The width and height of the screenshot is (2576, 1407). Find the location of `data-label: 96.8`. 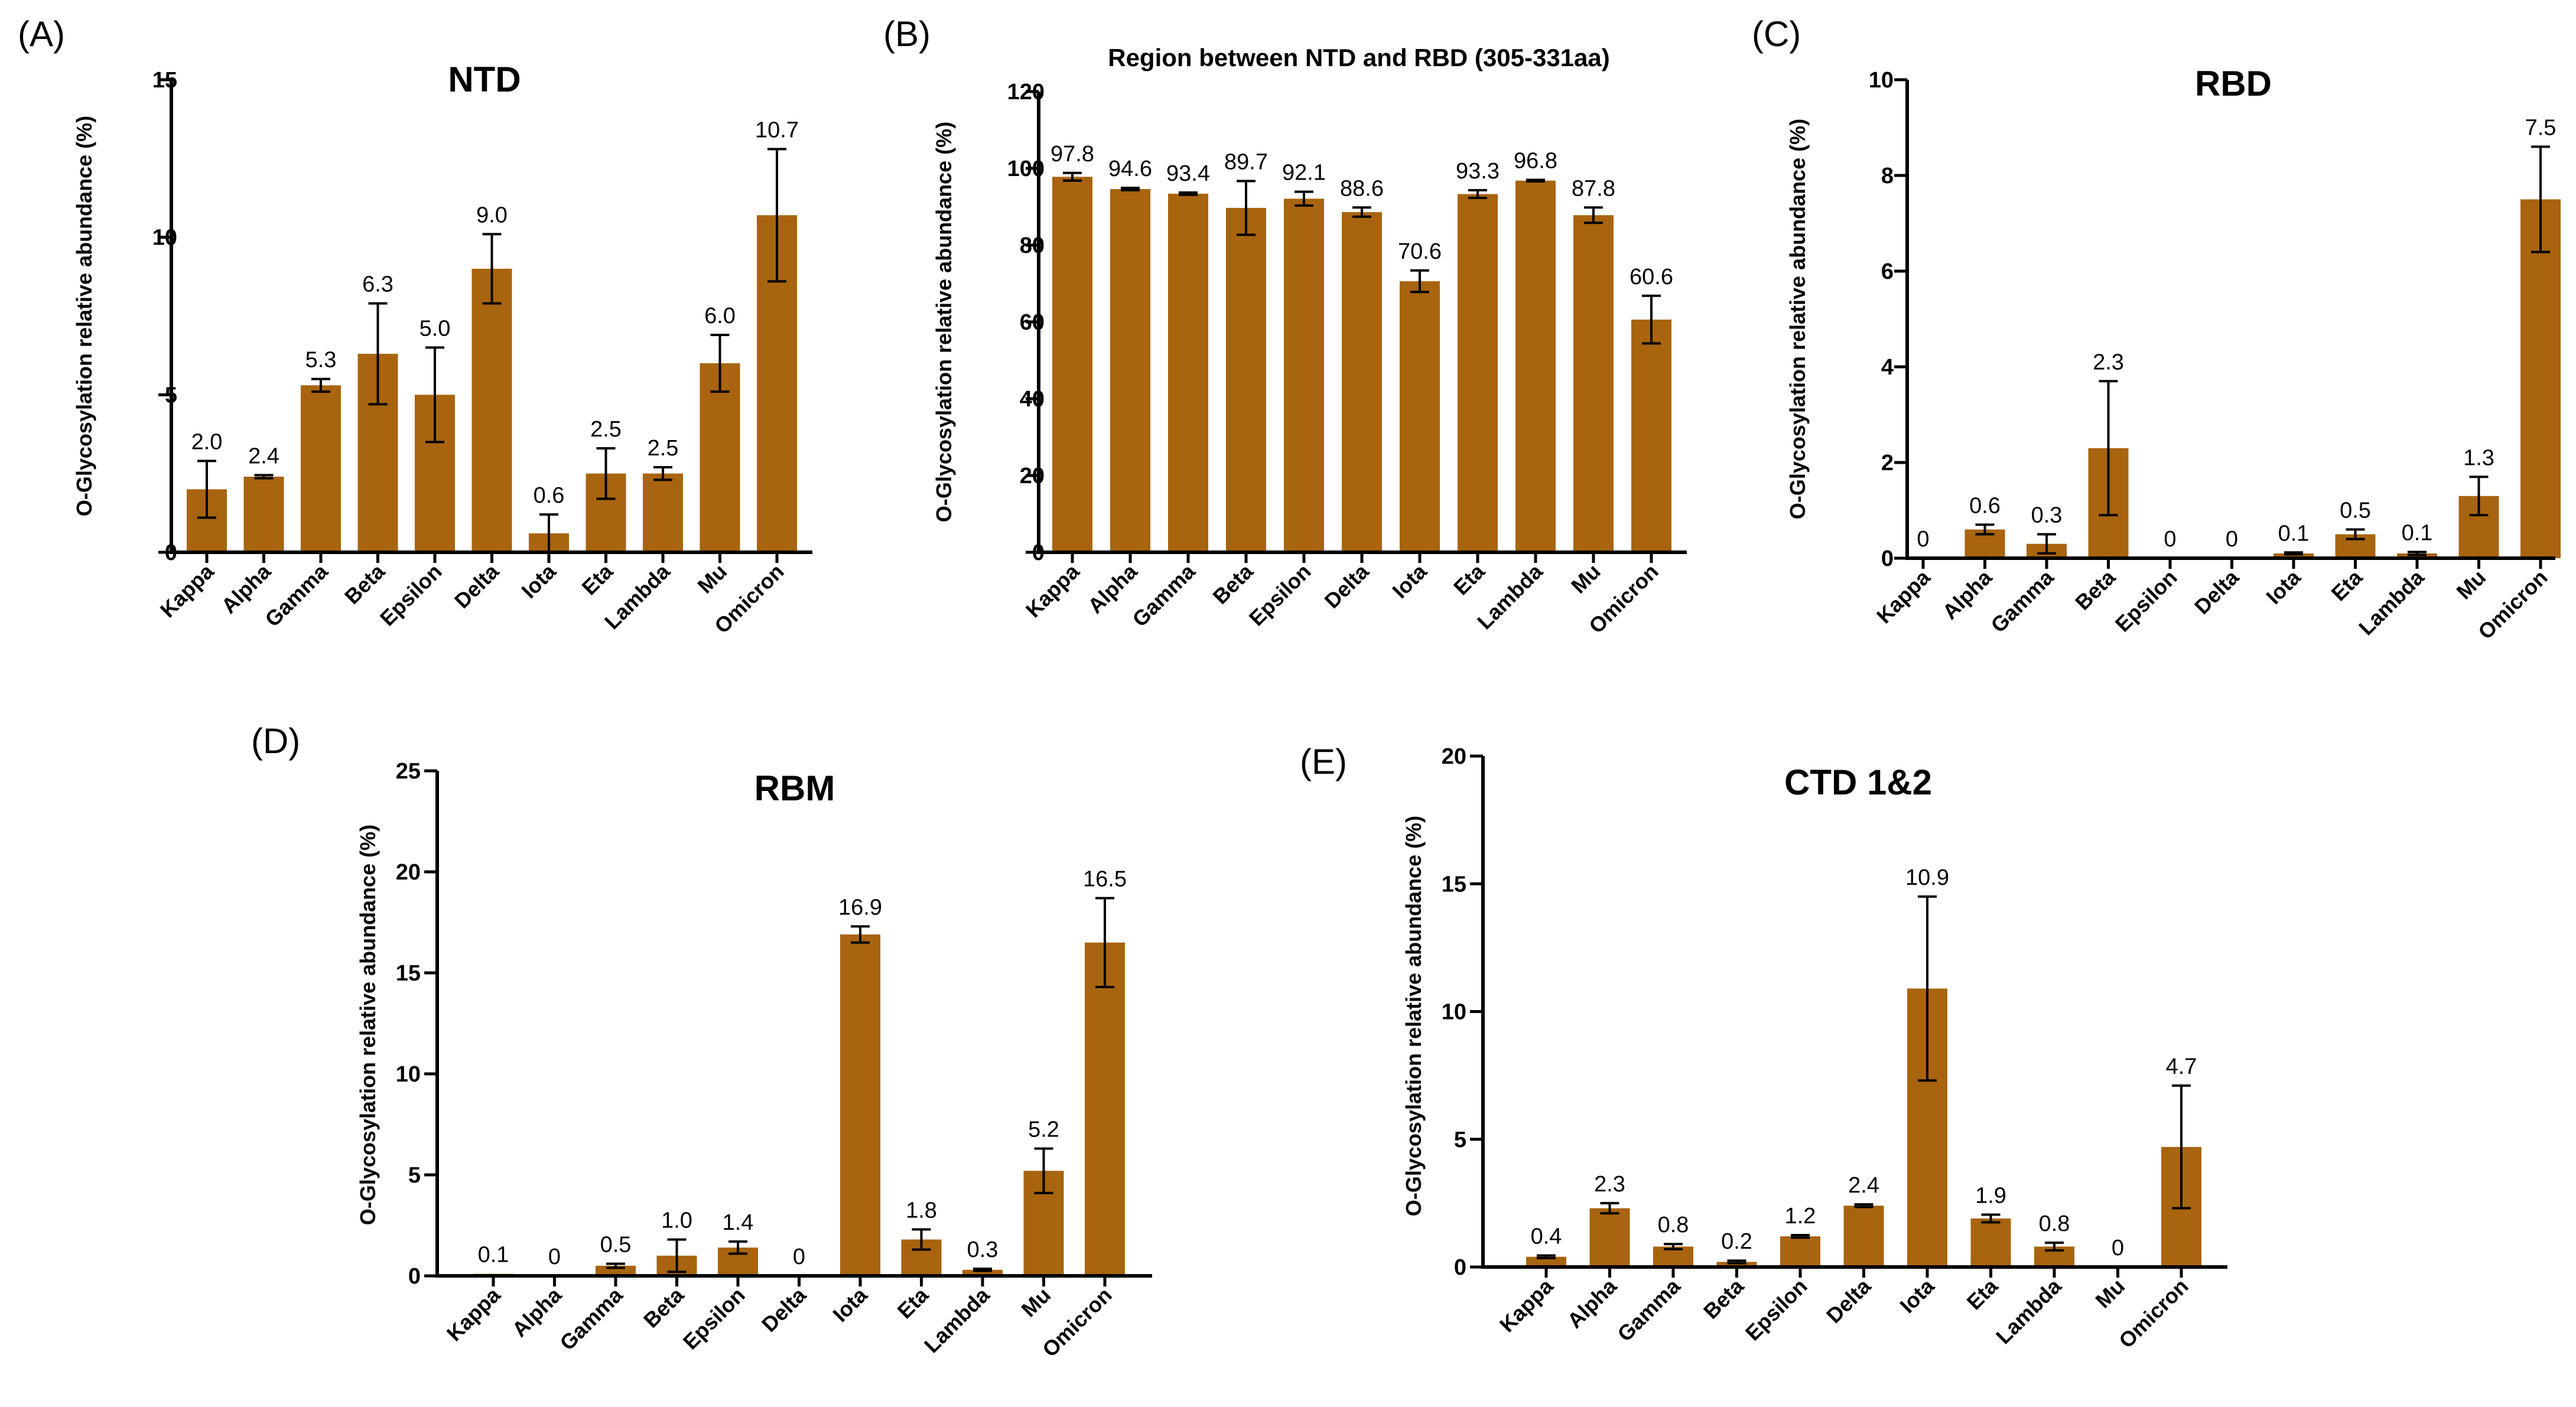

data-label: 96.8 is located at coordinates (1536, 161).